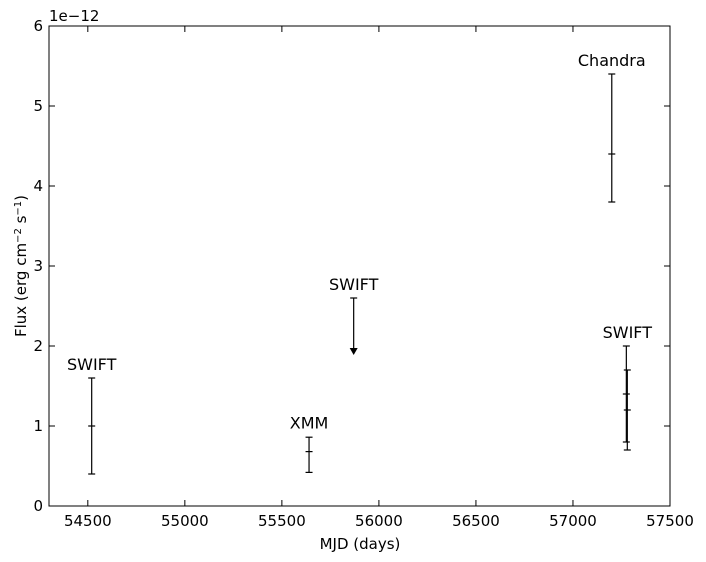 The image size is (706, 562). Describe the element at coordinates (476, 521) in the screenshot. I see `x-tick-label: 56500` at that location.